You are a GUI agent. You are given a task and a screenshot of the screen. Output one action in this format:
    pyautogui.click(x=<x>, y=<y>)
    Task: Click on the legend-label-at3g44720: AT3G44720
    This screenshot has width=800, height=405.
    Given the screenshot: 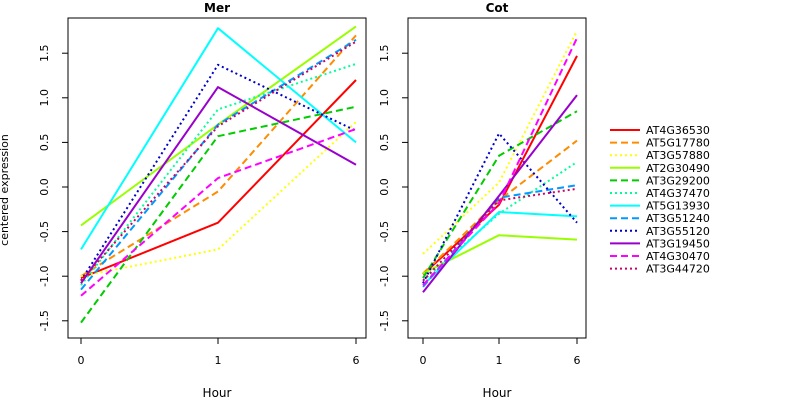 What is the action you would take?
    pyautogui.click(x=678, y=269)
    